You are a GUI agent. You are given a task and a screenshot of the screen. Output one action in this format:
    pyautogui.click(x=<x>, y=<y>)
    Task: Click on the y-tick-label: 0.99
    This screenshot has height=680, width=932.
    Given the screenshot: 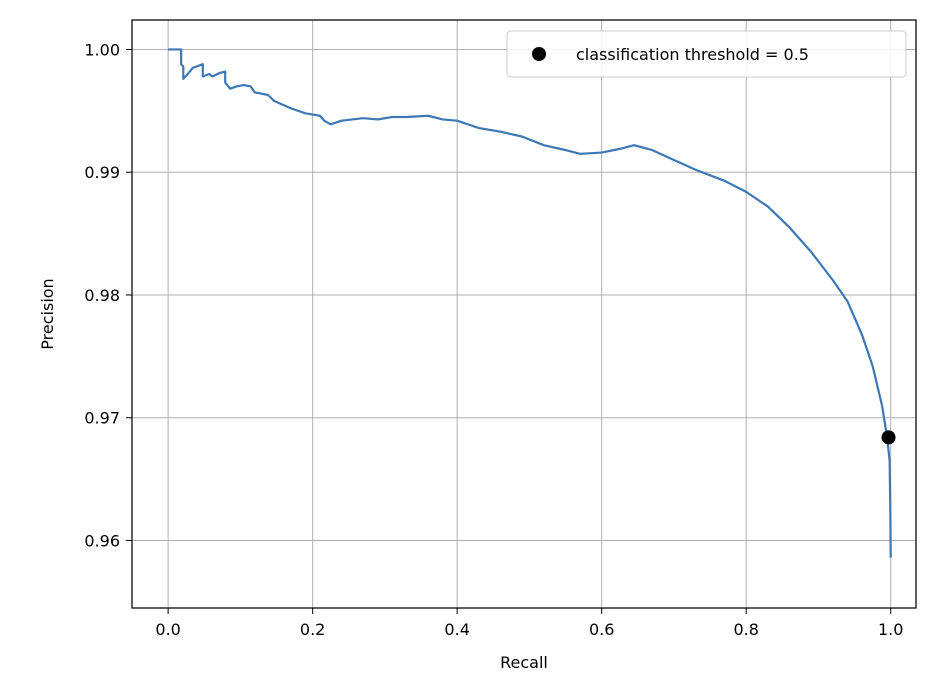 What is the action you would take?
    pyautogui.click(x=102, y=172)
    